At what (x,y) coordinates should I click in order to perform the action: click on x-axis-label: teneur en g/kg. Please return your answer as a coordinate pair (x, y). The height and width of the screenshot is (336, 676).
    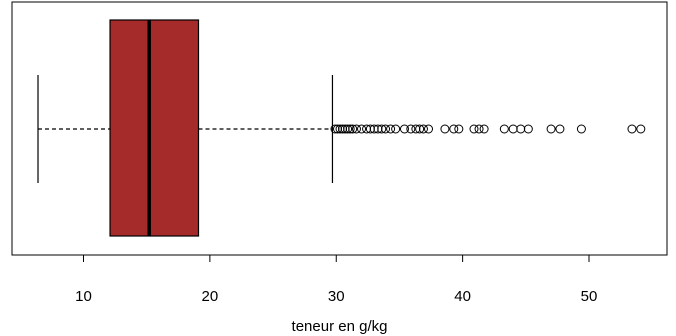
    Looking at the image, I should click on (340, 326).